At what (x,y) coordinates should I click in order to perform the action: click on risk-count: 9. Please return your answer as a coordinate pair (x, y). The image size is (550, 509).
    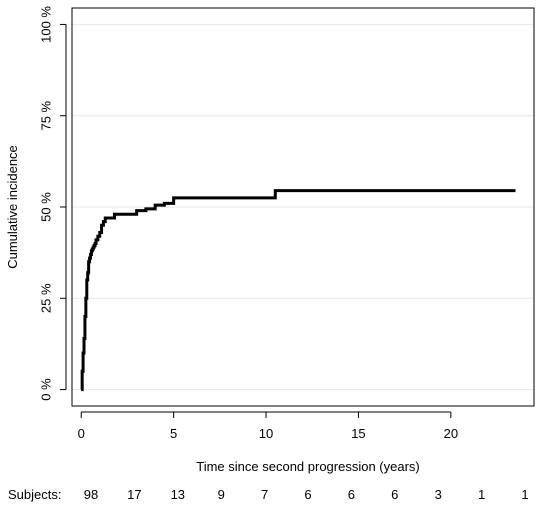
    Looking at the image, I should click on (221, 494).